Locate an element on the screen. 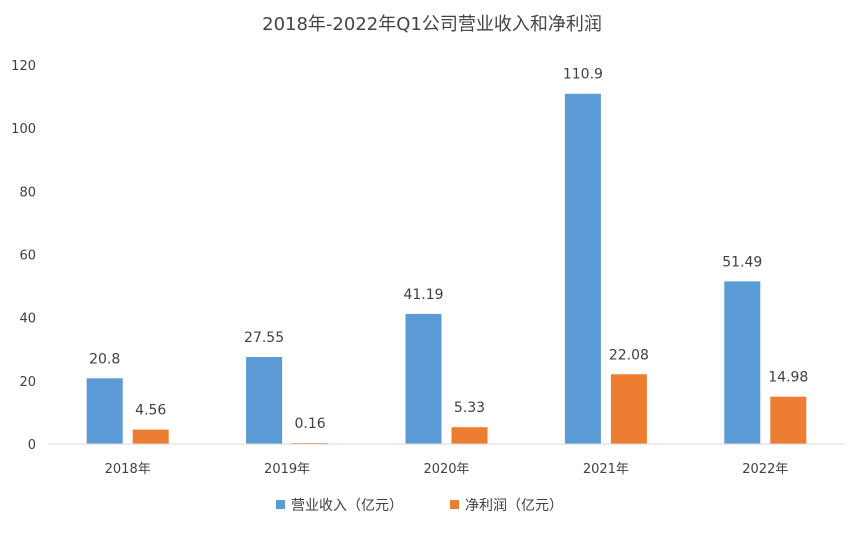 This screenshot has height=533, width=865. x-tick-label: 2022年 is located at coordinates (765, 469).